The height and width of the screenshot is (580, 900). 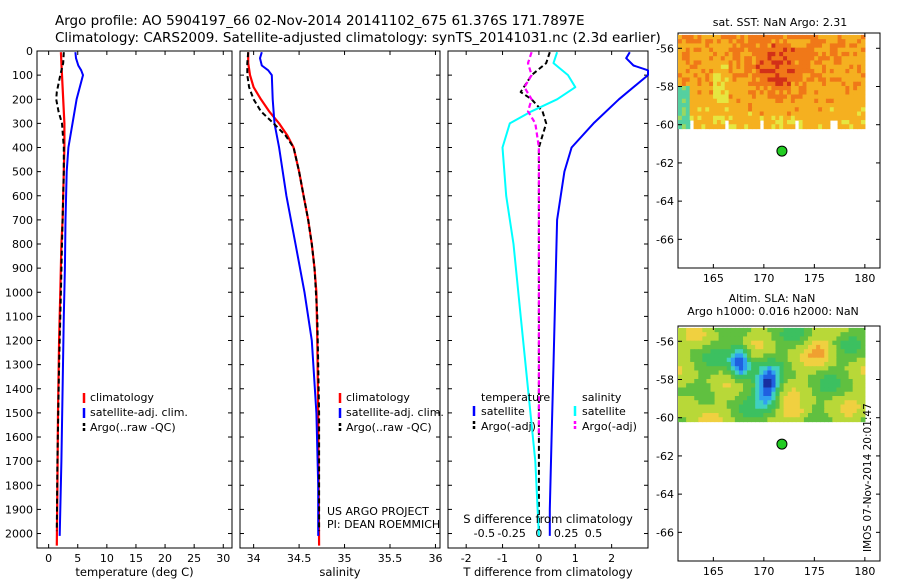 What do you see at coordinates (782, 444) in the screenshot?
I see `sla_map-argo-position-marker` at bounding box center [782, 444].